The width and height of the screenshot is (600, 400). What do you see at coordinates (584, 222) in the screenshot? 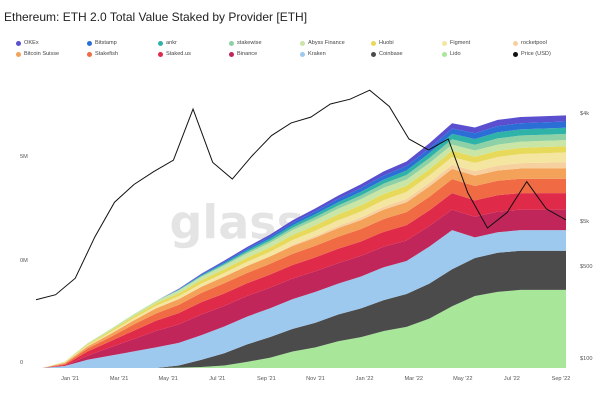
I see `y-tick-label-right: $5k` at bounding box center [584, 222].